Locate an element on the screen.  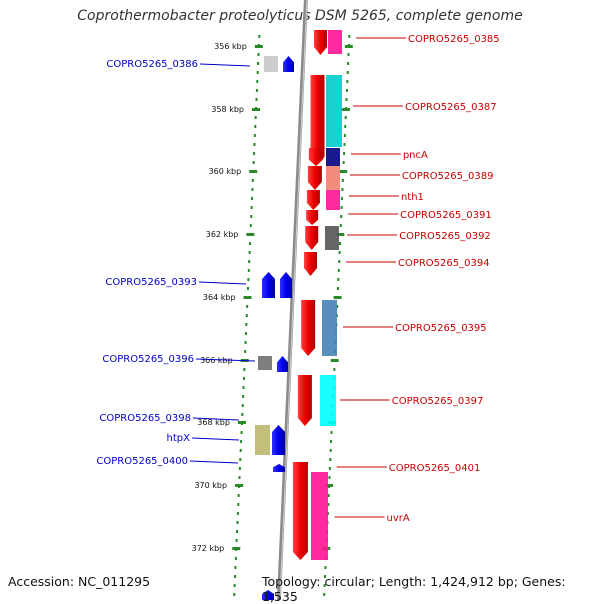
gene-label-right: COPRO5265_0391 is located at coordinates (446, 215).